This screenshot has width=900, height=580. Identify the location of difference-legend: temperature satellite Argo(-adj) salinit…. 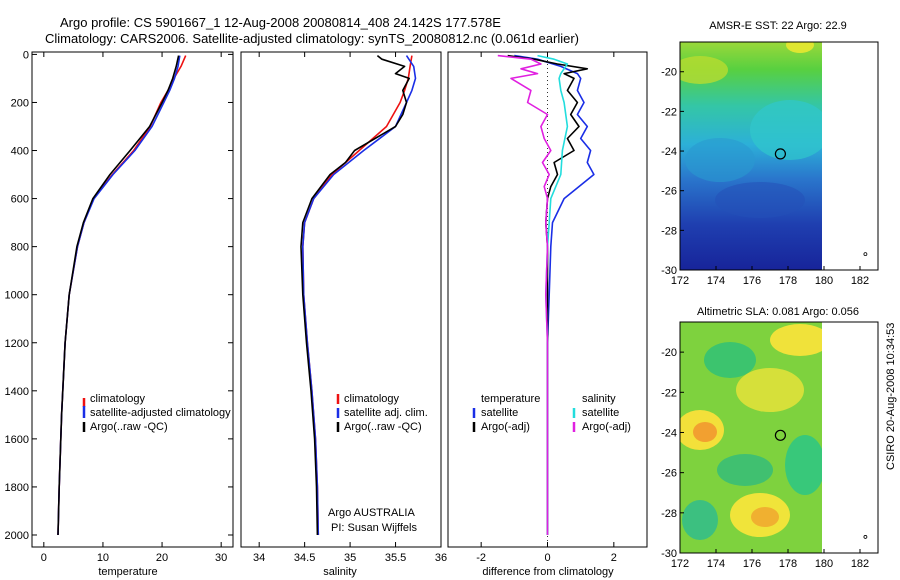
(551, 413).